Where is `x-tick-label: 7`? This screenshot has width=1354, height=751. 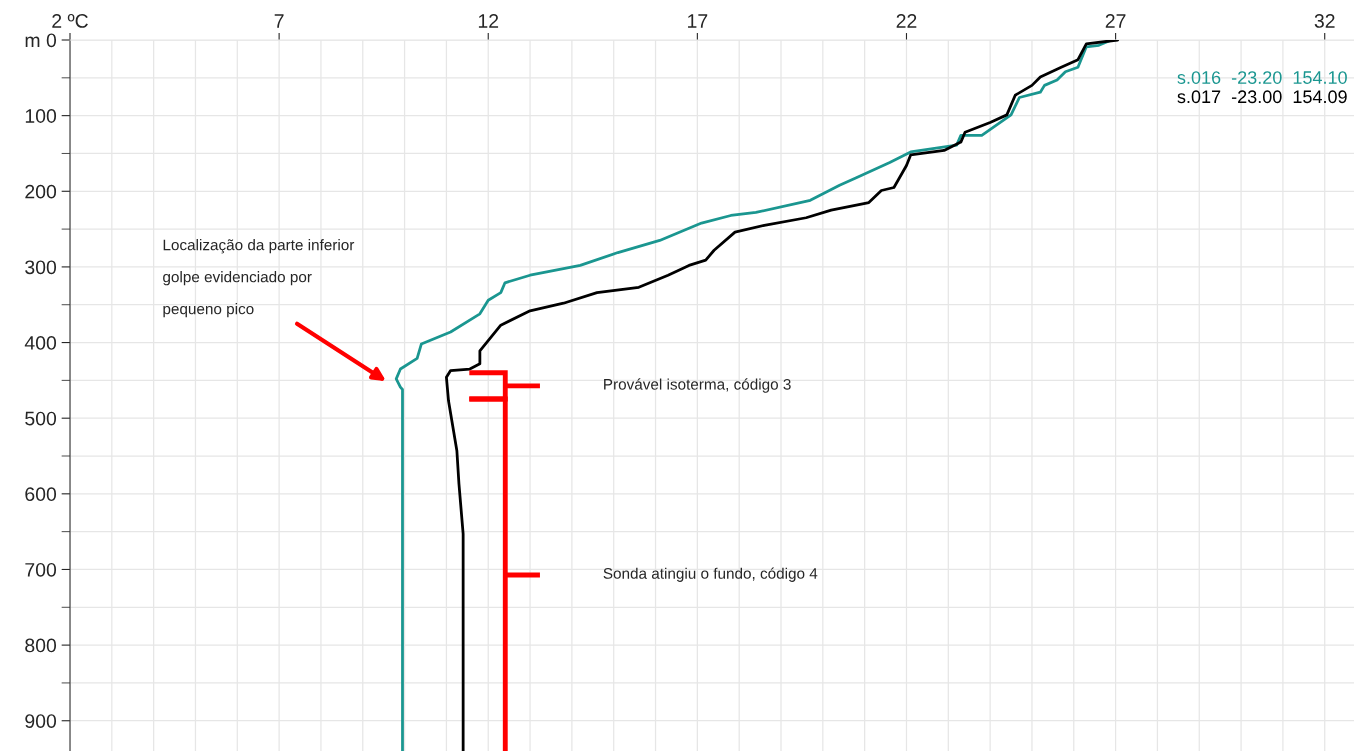
x-tick-label: 7 is located at coordinates (279, 21).